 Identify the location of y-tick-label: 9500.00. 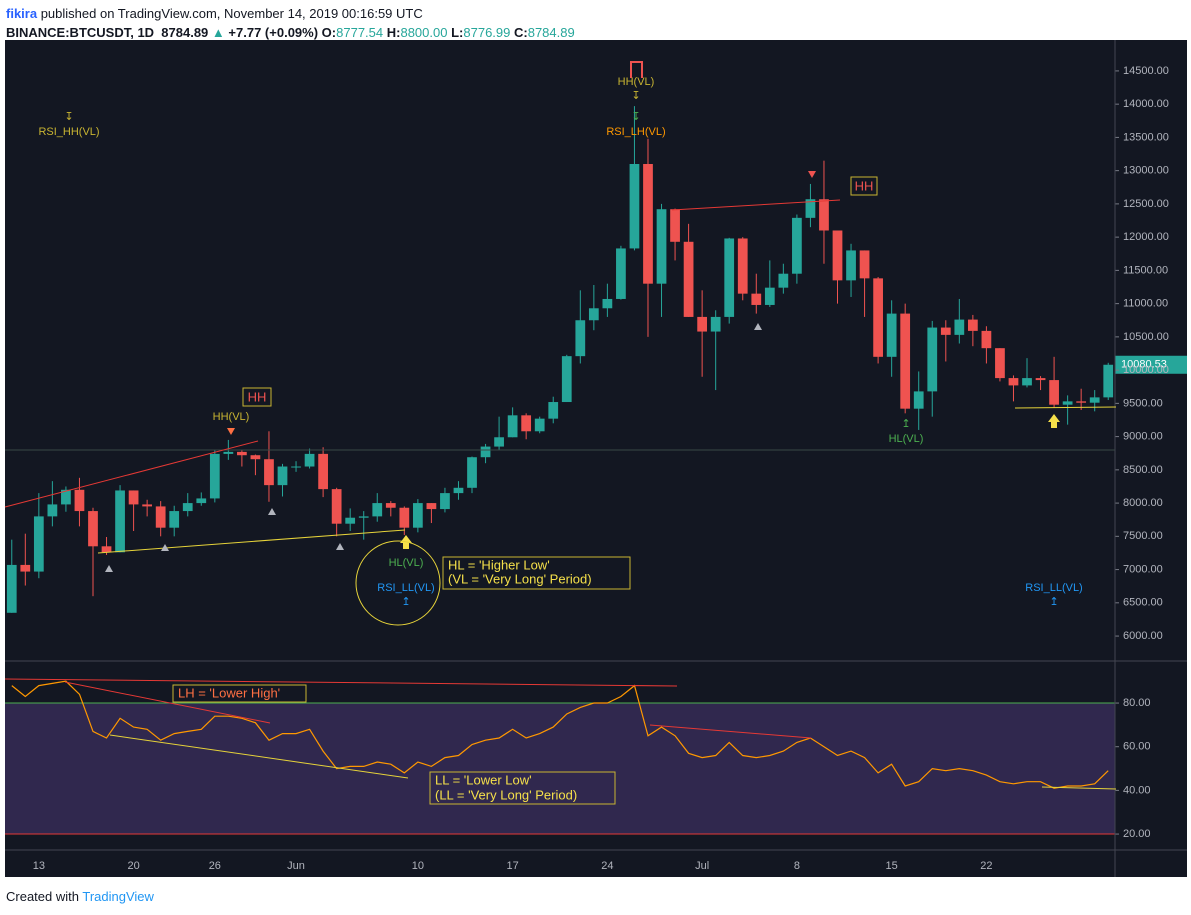
(1143, 403).